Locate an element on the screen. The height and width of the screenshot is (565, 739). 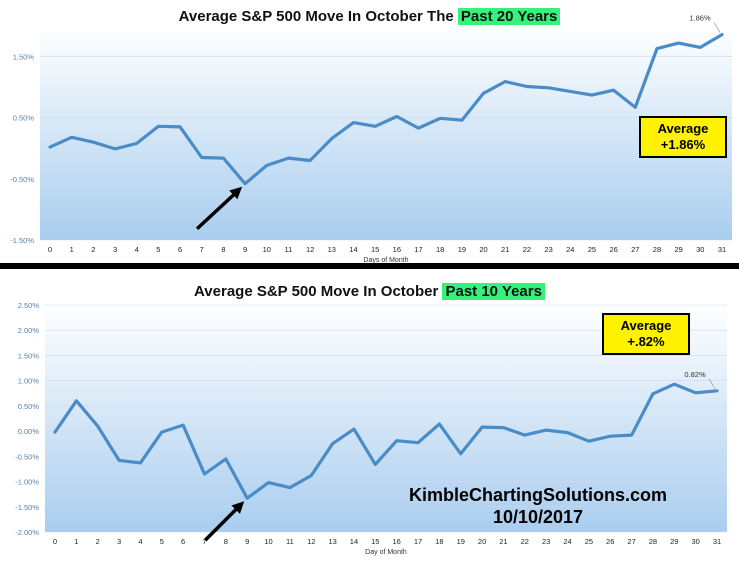
y-tick-label: 2.50% is located at coordinates (29, 305).